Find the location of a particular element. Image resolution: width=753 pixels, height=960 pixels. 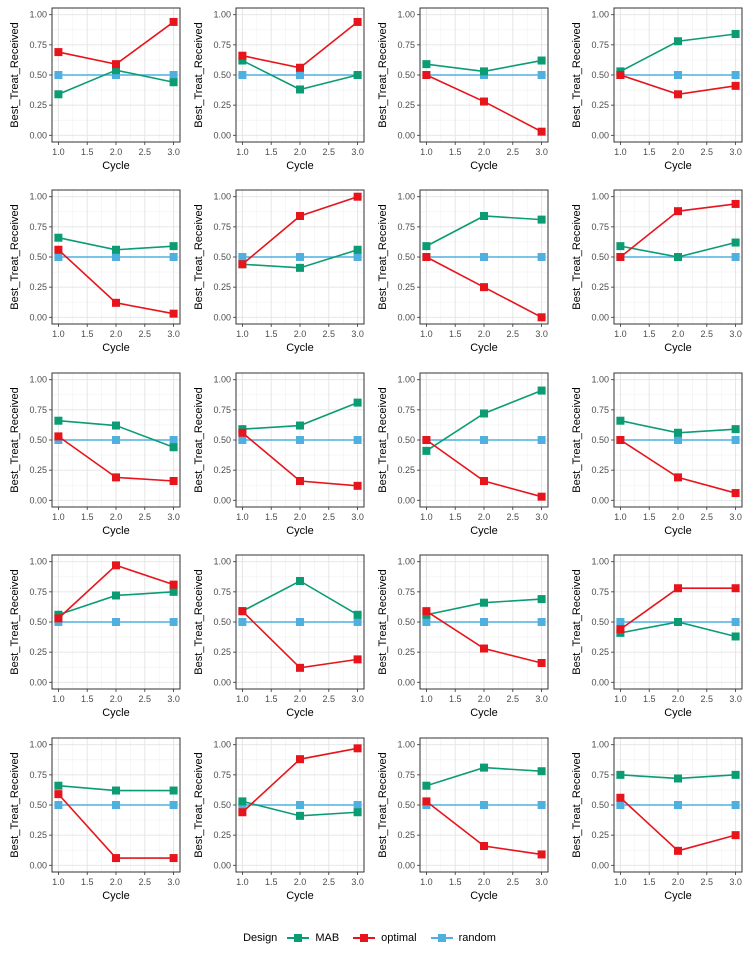

panel-18-optimal-point is located at coordinates (357, 748).